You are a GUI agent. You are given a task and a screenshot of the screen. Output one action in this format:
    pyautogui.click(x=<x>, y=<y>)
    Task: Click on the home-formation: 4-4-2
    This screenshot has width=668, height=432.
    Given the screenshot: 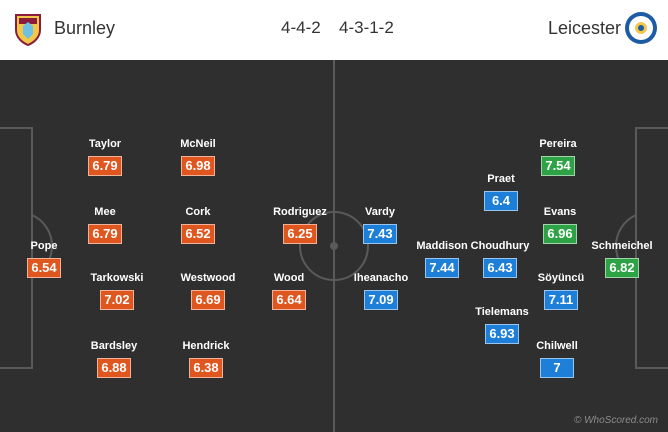 What is the action you would take?
    pyautogui.click(x=301, y=27)
    